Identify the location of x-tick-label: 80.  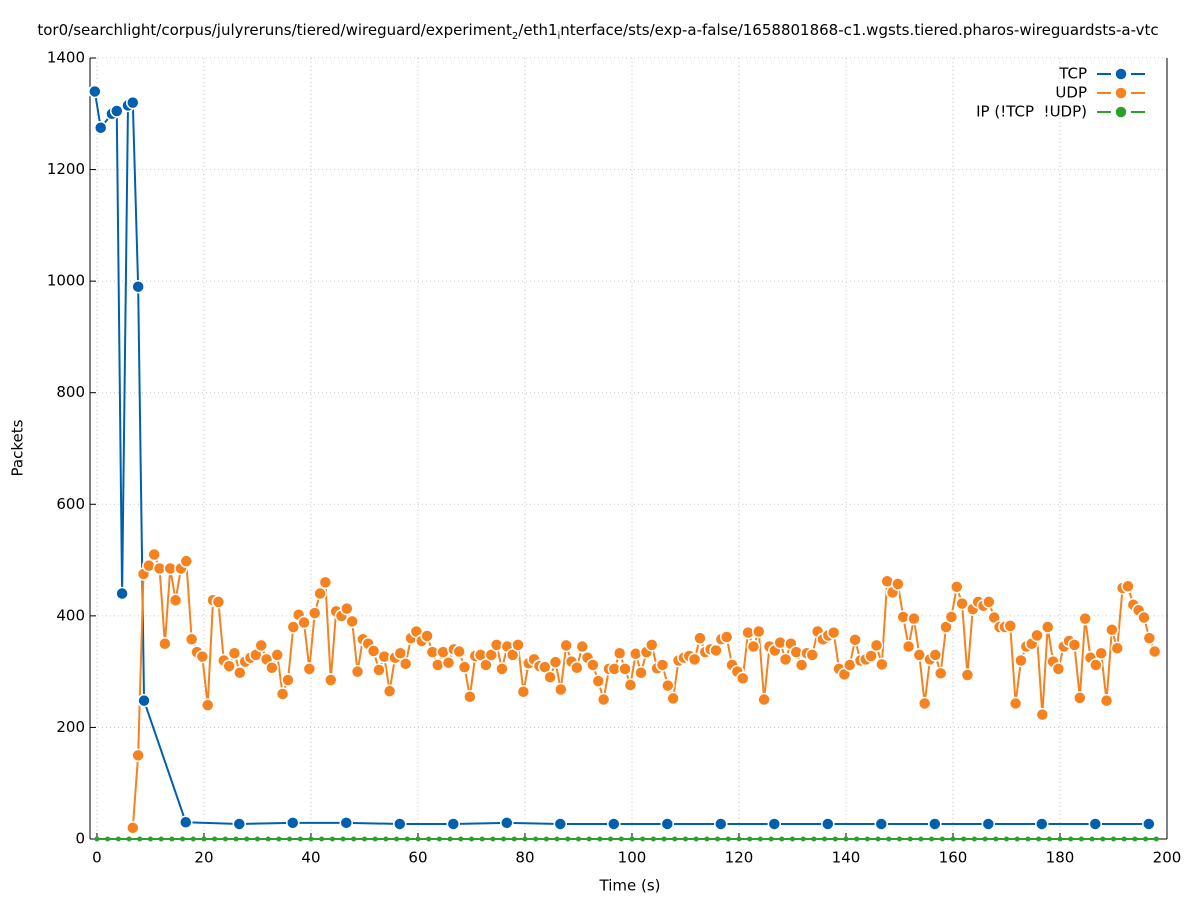
(524, 858).